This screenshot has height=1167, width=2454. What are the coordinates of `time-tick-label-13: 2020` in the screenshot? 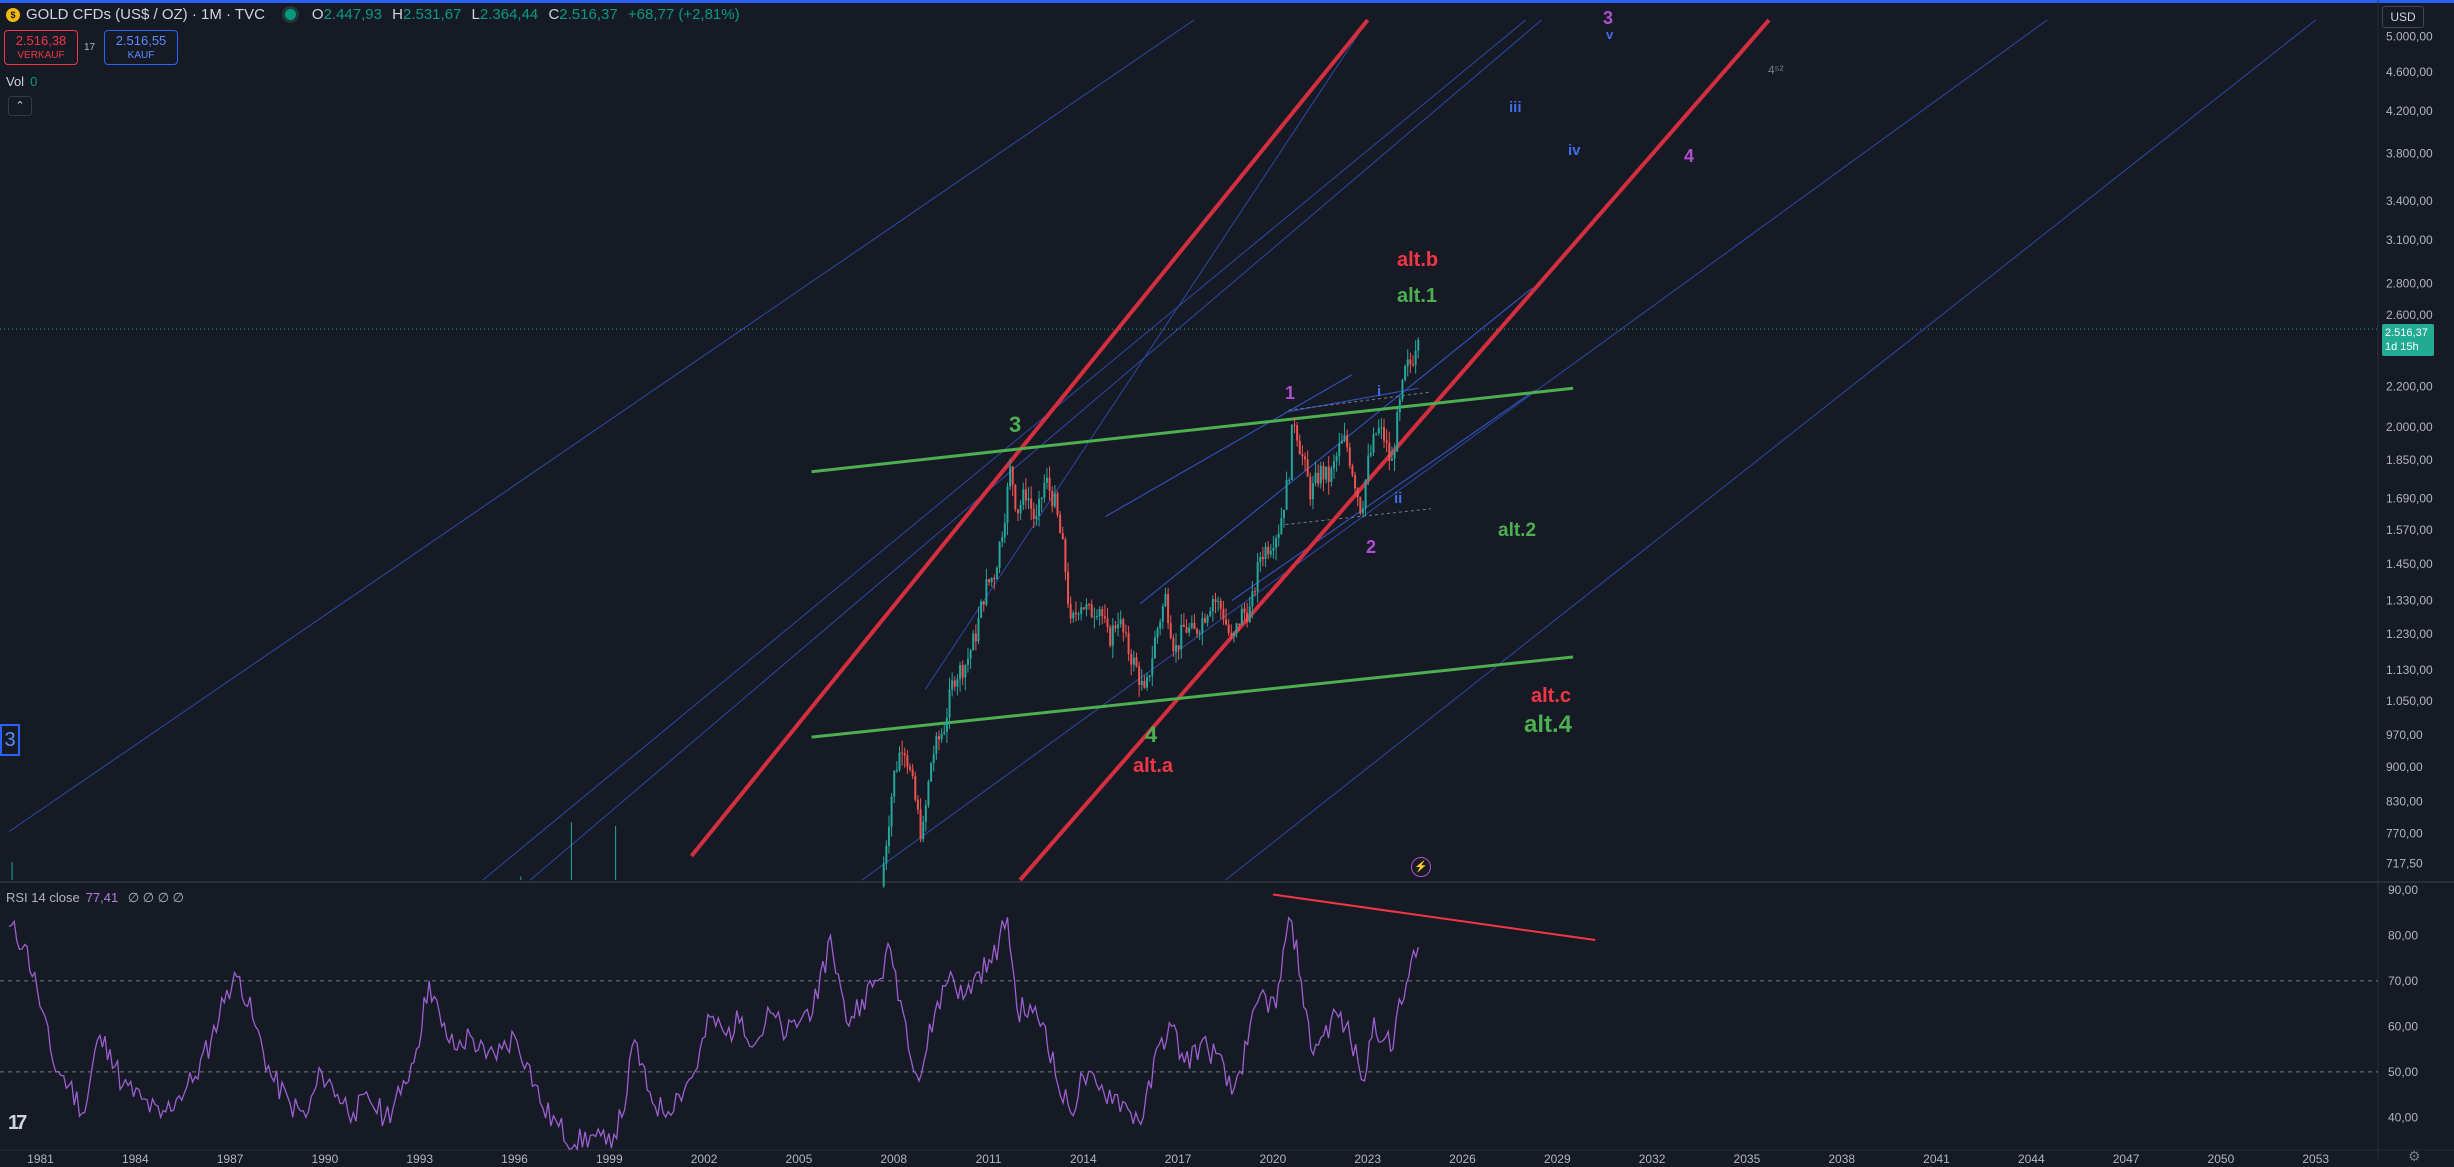 It's located at (1273, 1159).